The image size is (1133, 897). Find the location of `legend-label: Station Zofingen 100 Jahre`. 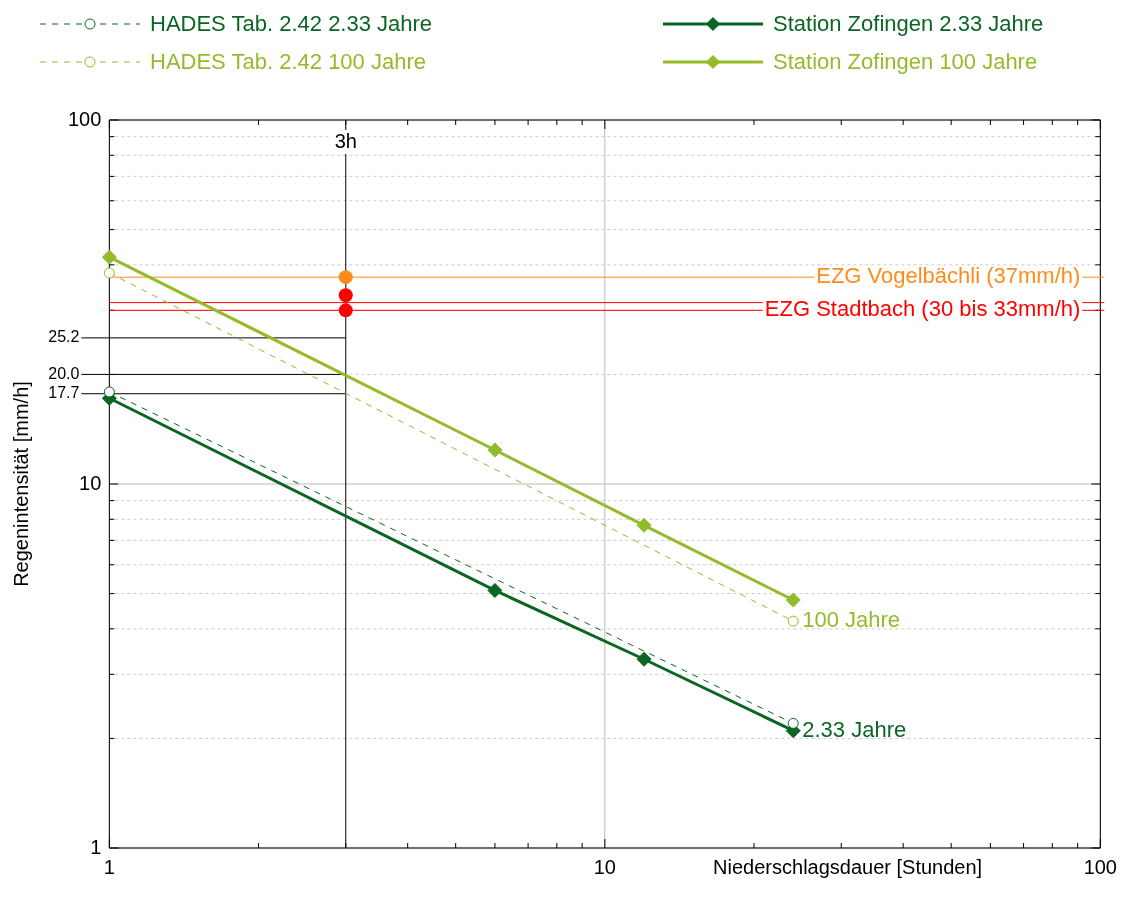

legend-label: Station Zofingen 100 Jahre is located at coordinates (905, 62).